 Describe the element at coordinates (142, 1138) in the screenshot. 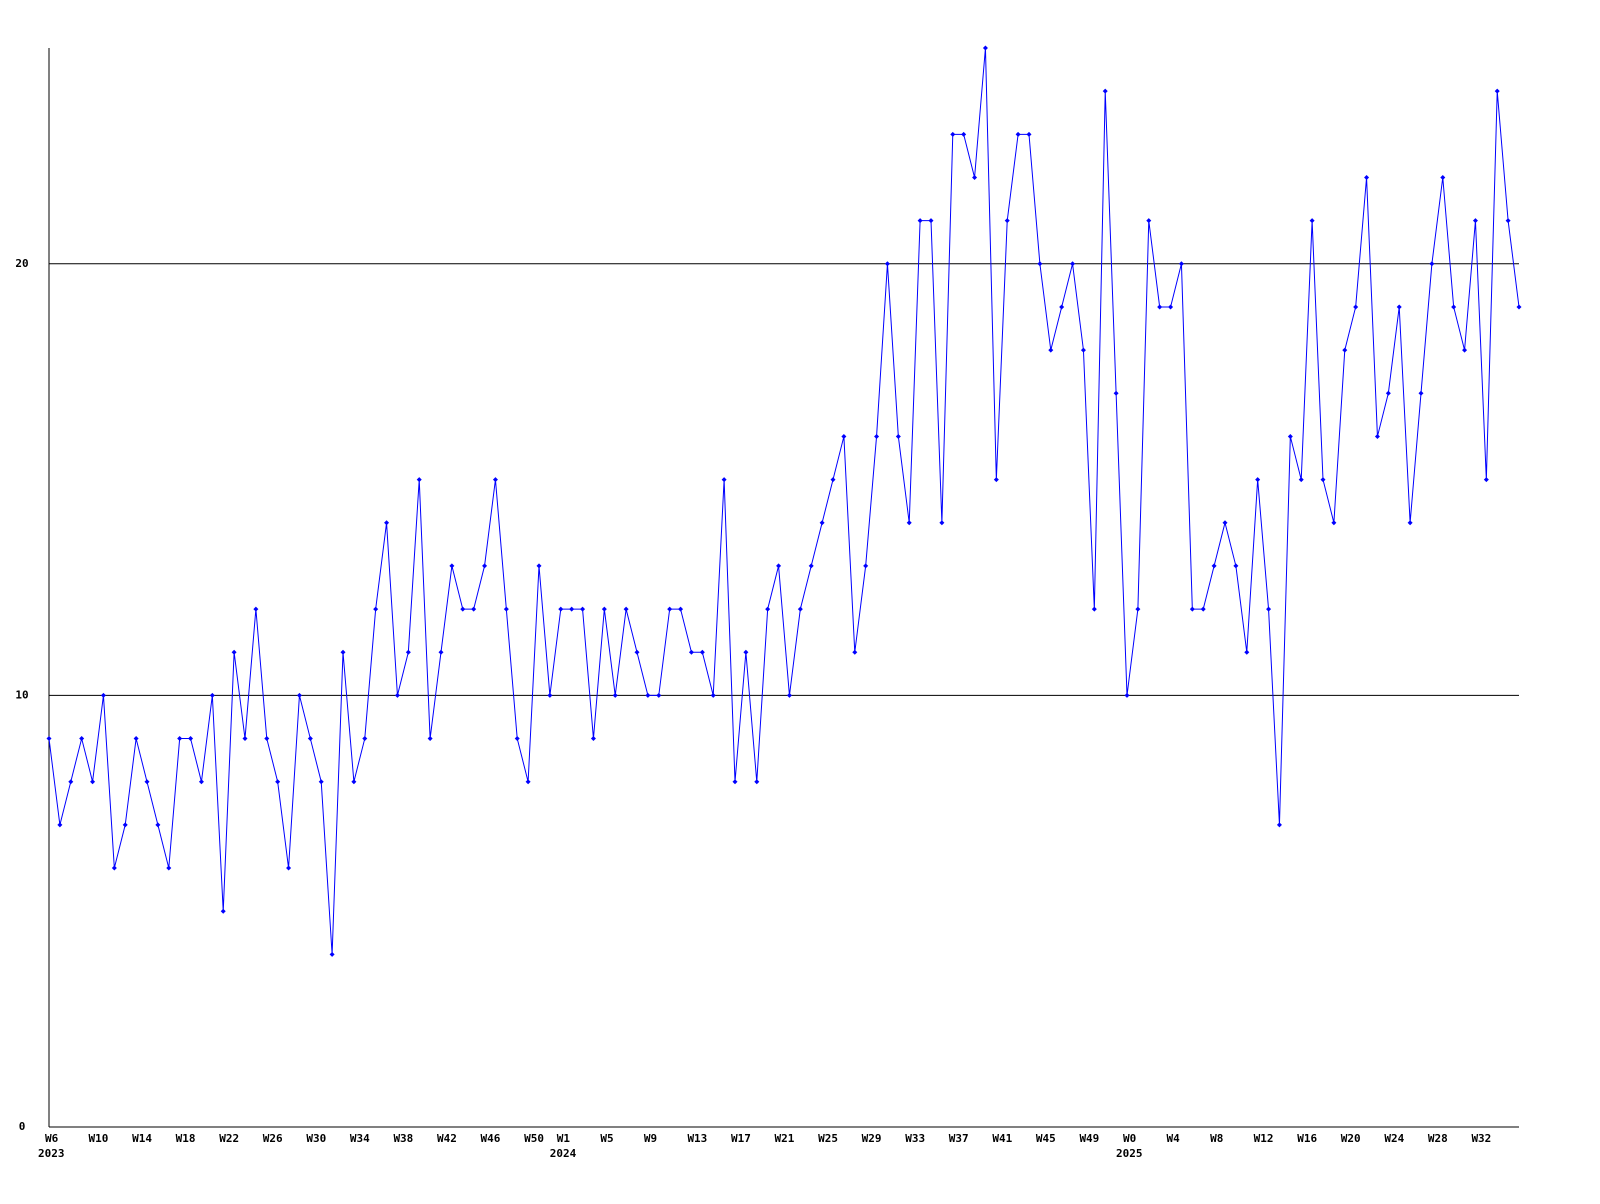

I see `x-tick-label: W14` at that location.